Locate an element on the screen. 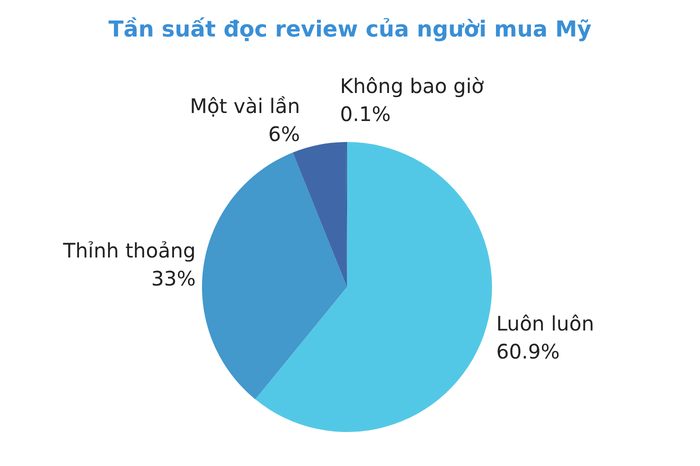 The image size is (700, 466). data-label: 33% is located at coordinates (173, 278).